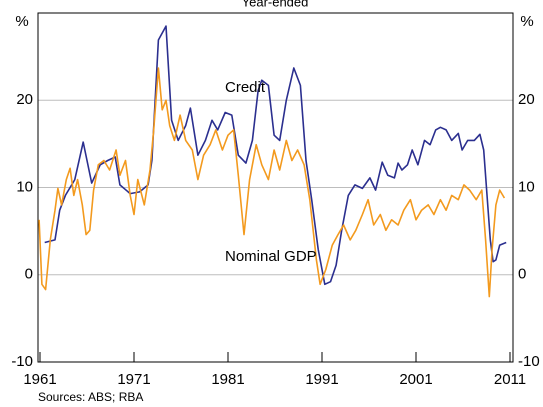 Image resolution: width=543 pixels, height=407 pixels. I want to click on x-tick-label: 1971, so click(133, 379).